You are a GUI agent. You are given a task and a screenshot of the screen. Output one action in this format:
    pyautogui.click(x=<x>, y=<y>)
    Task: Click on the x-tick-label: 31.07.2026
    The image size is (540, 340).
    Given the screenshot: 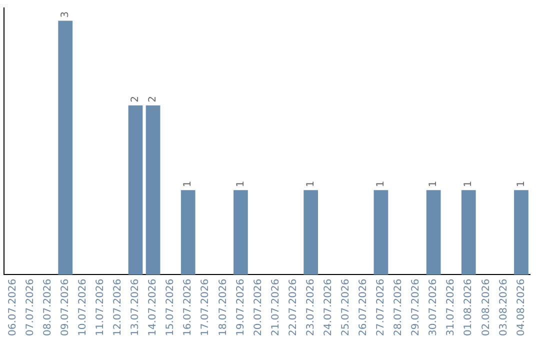 What is the action you would take?
    pyautogui.click(x=451, y=307)
    